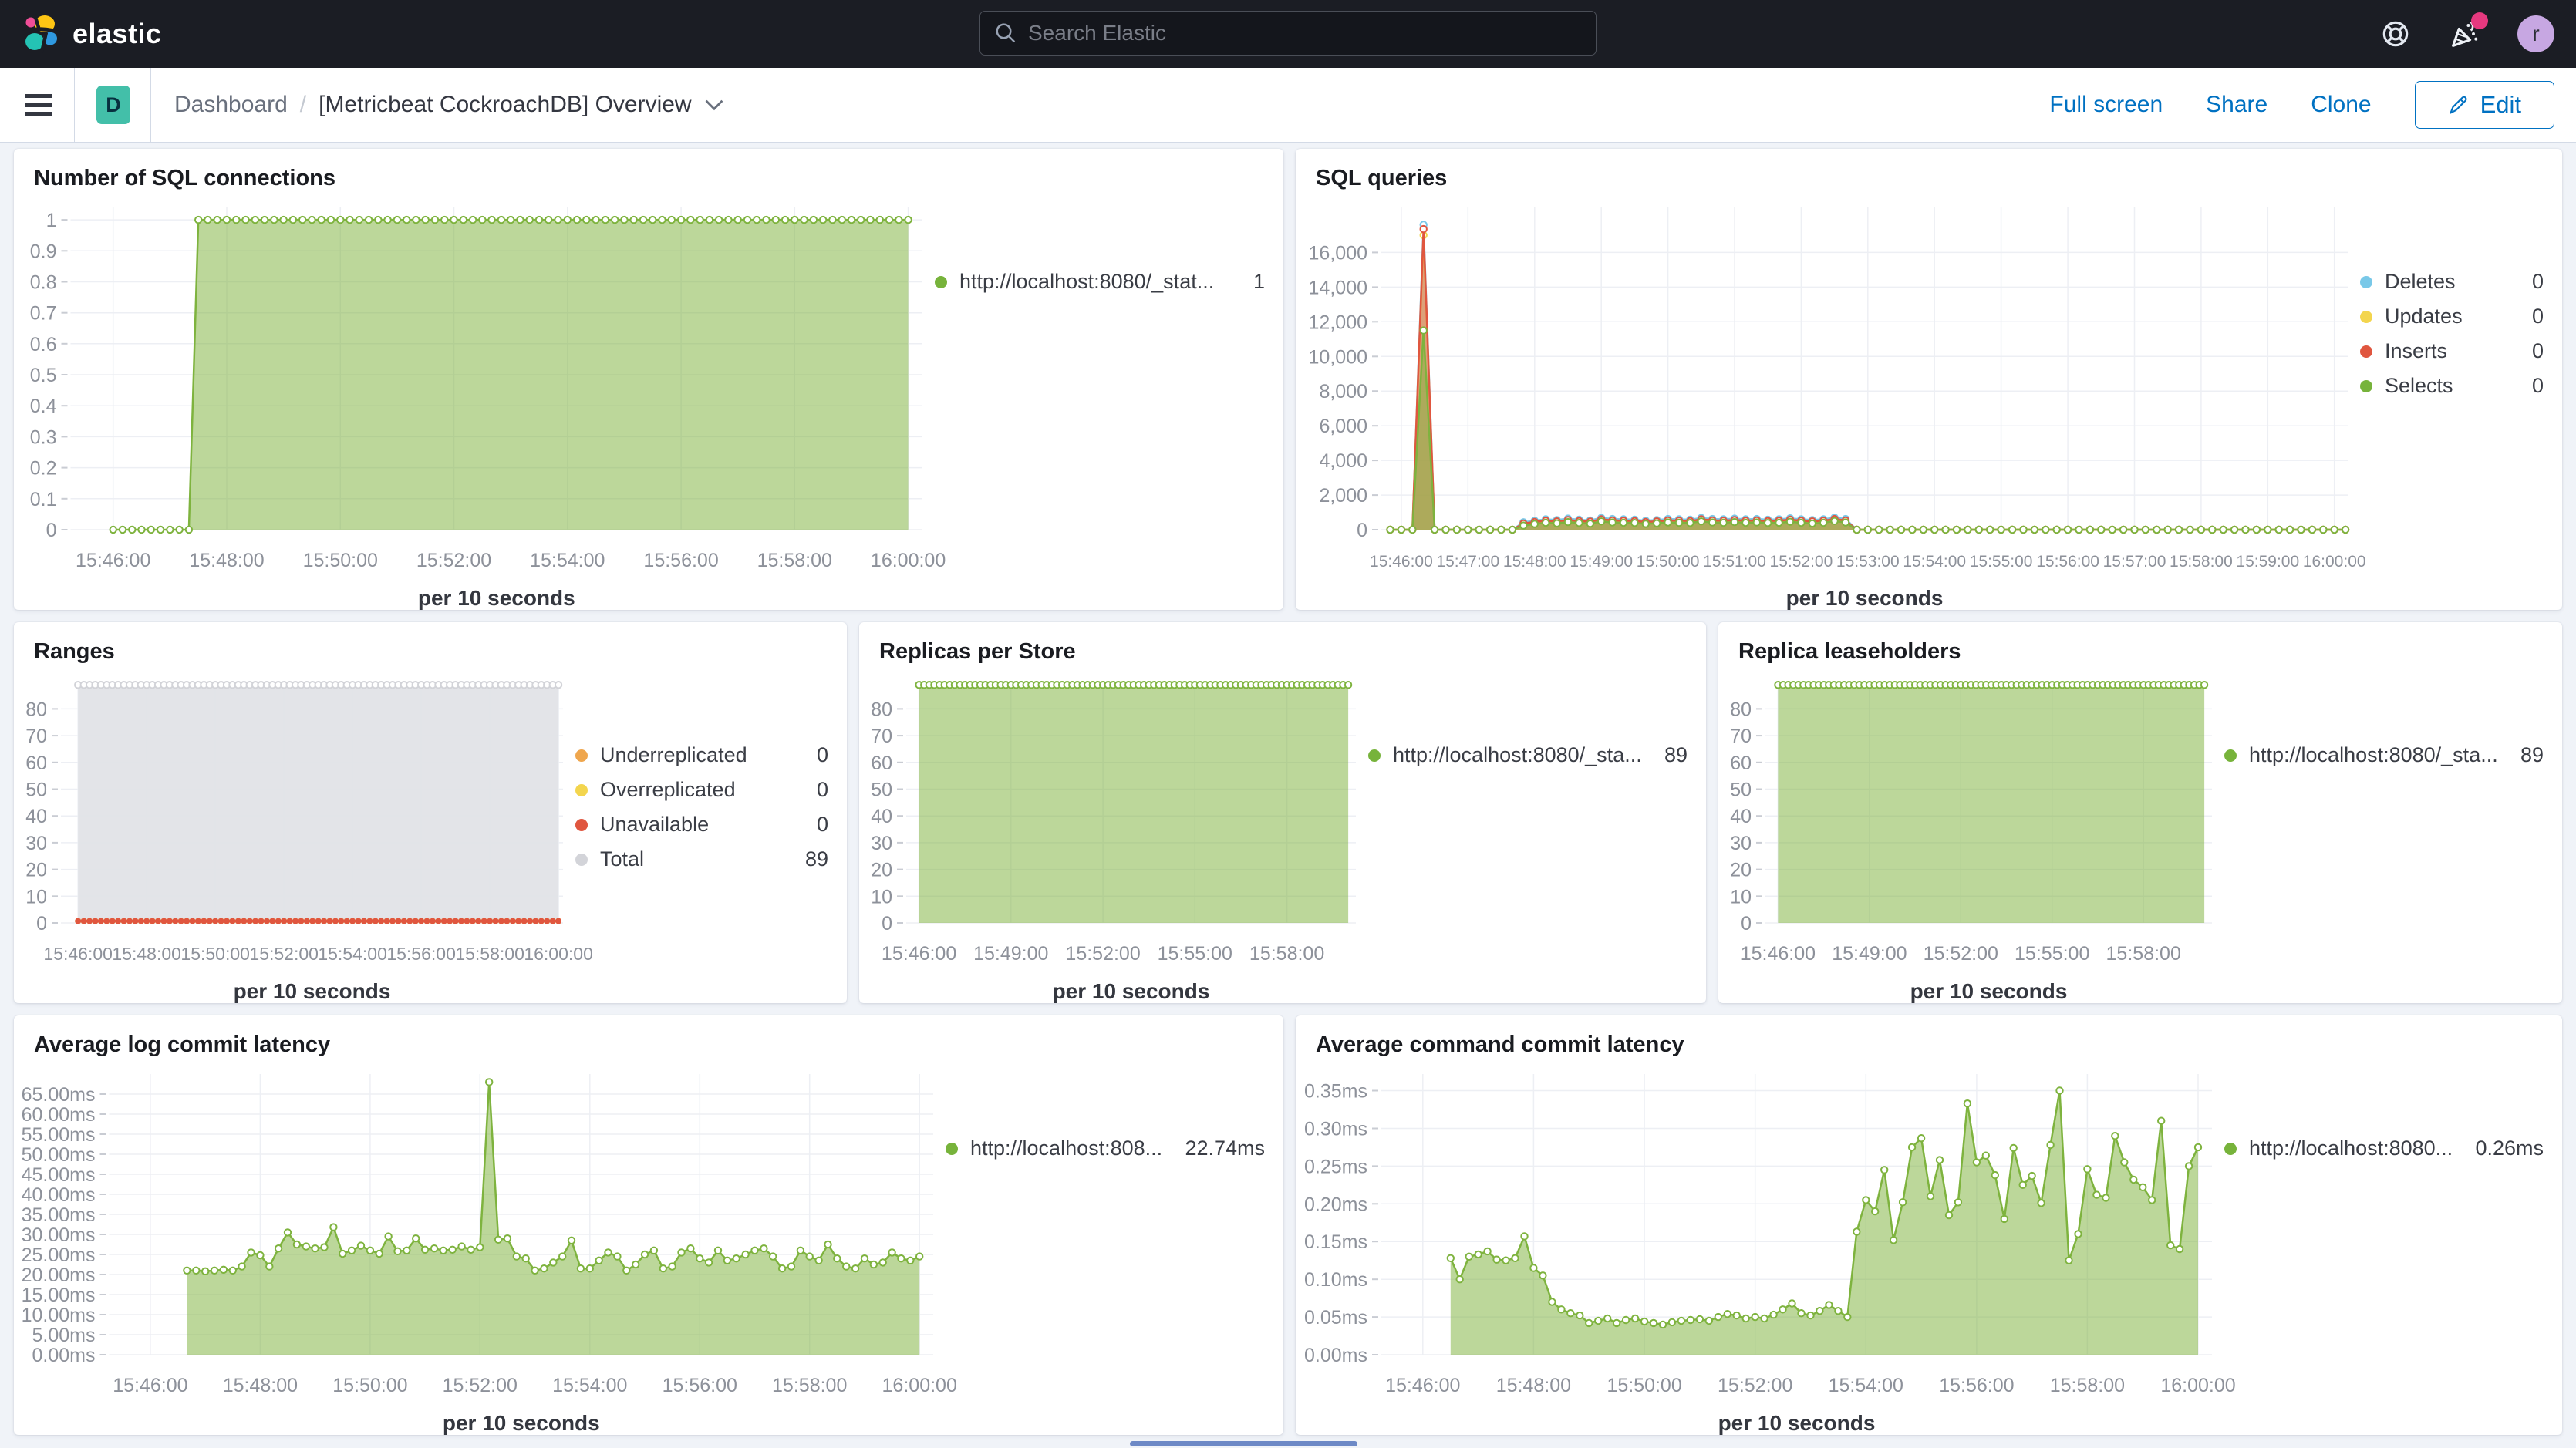  I want to click on menu-icon, so click(38, 105).